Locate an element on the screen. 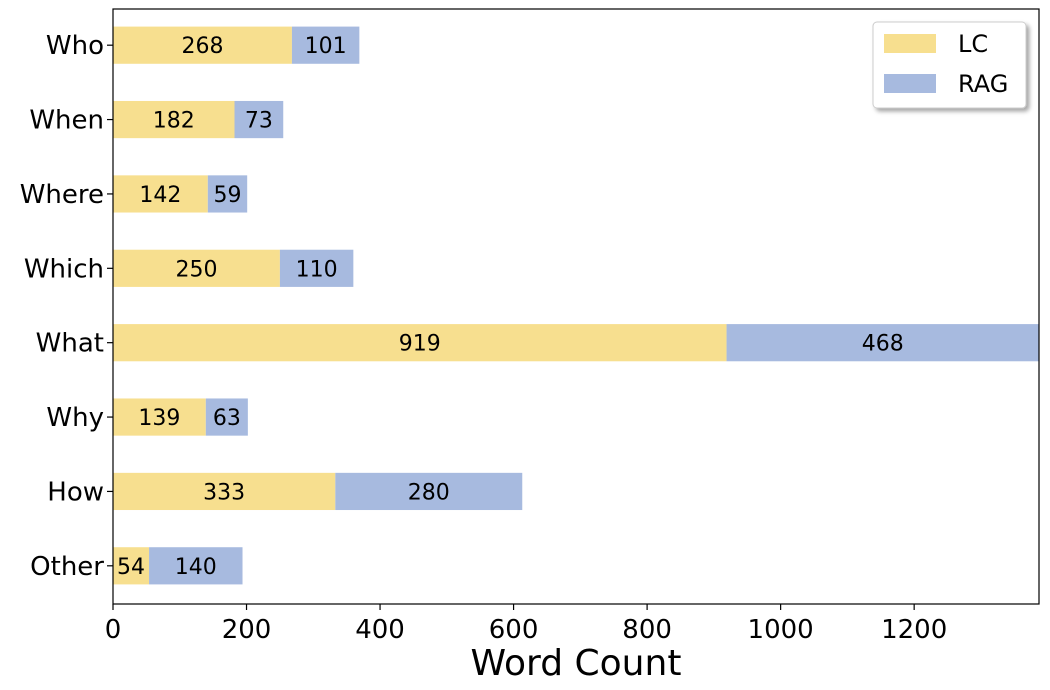  data-label-lc-what: 919 is located at coordinates (420, 344).